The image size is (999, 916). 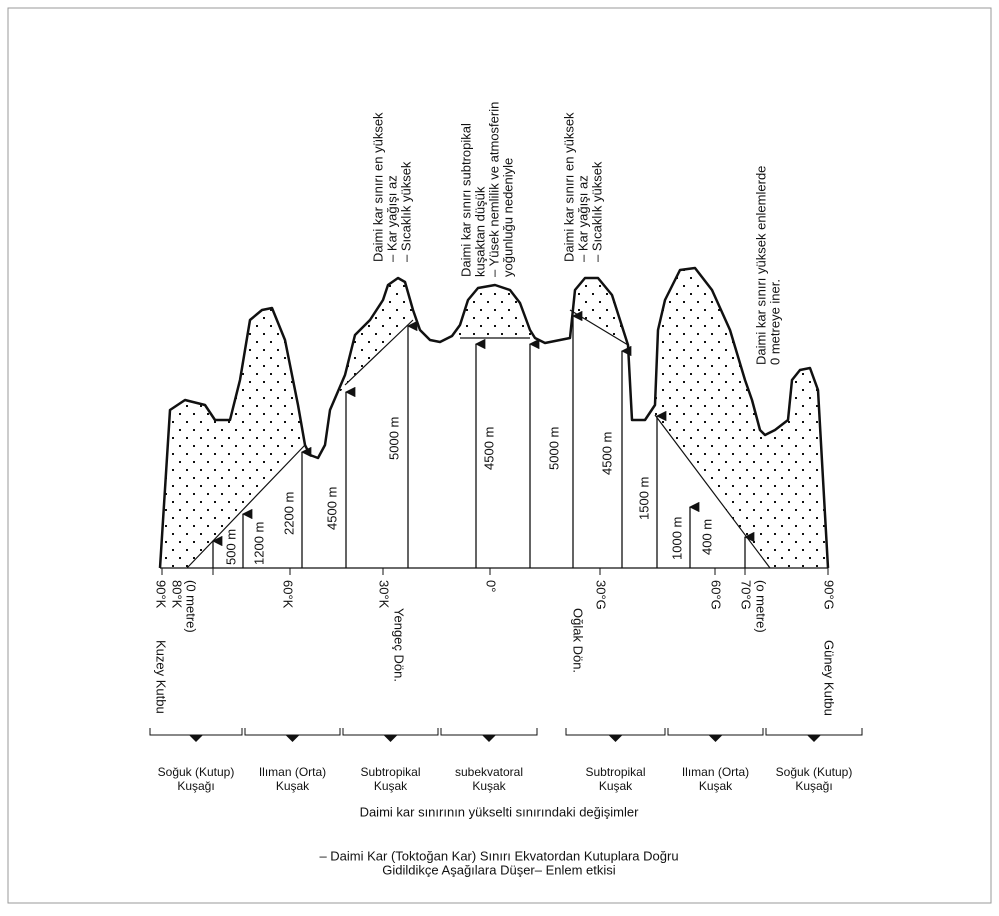 What do you see at coordinates (716, 595) in the screenshot?
I see `latitude-label: 60°G` at bounding box center [716, 595].